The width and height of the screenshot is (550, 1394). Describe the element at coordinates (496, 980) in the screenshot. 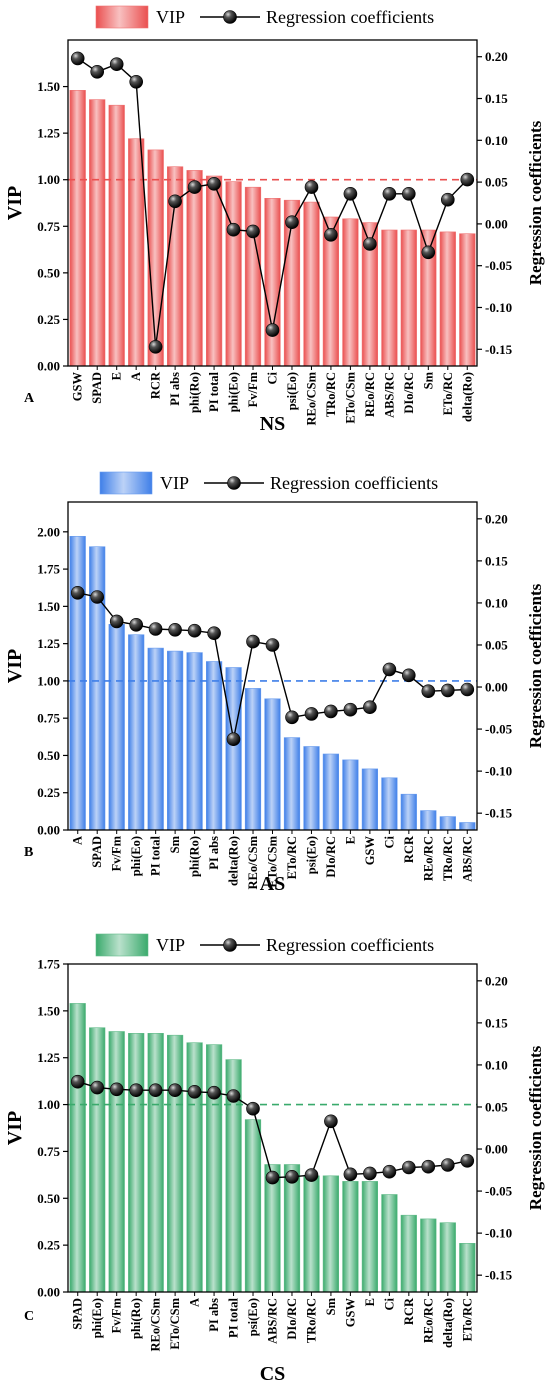

I see `y2-tick-label: 0.20` at that location.